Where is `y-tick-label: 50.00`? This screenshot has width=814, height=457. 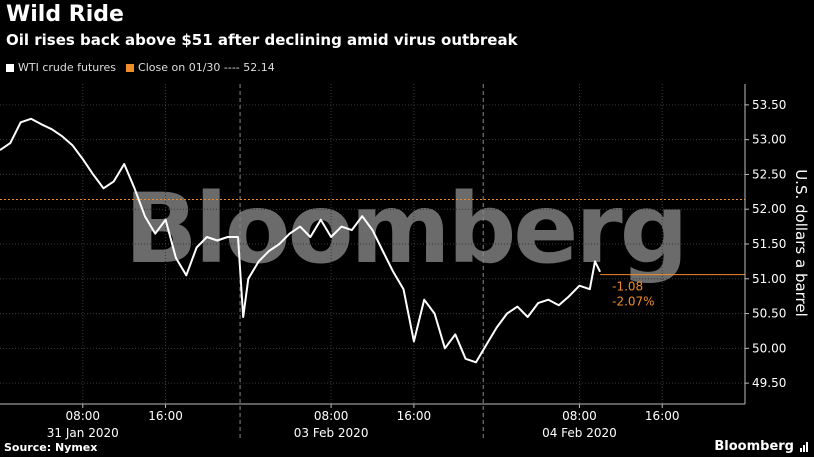
y-tick-label: 50.00 is located at coordinates (769, 348).